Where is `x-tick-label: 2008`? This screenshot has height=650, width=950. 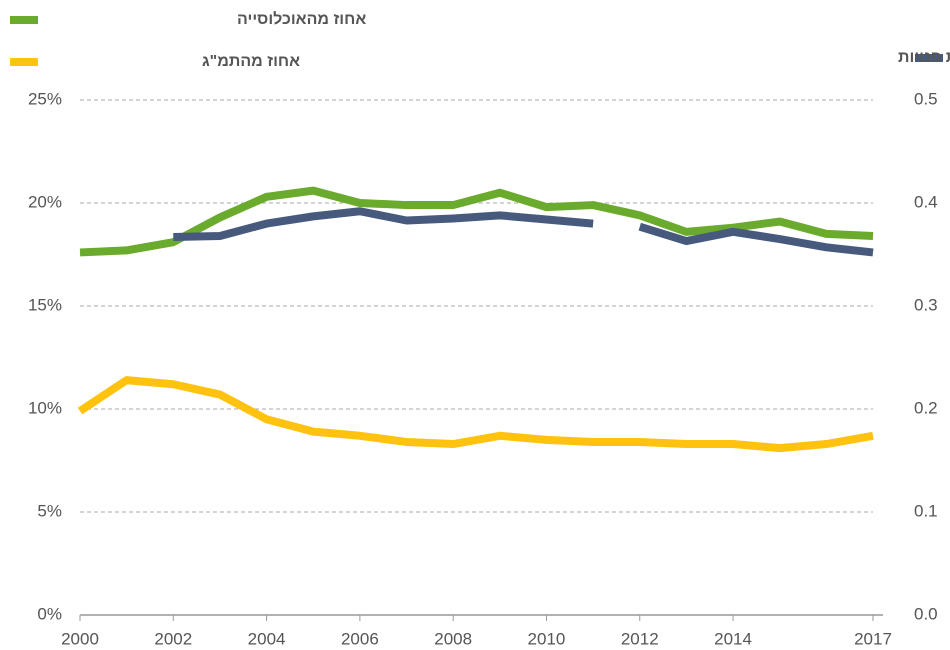 x-tick-label: 2008 is located at coordinates (453, 638).